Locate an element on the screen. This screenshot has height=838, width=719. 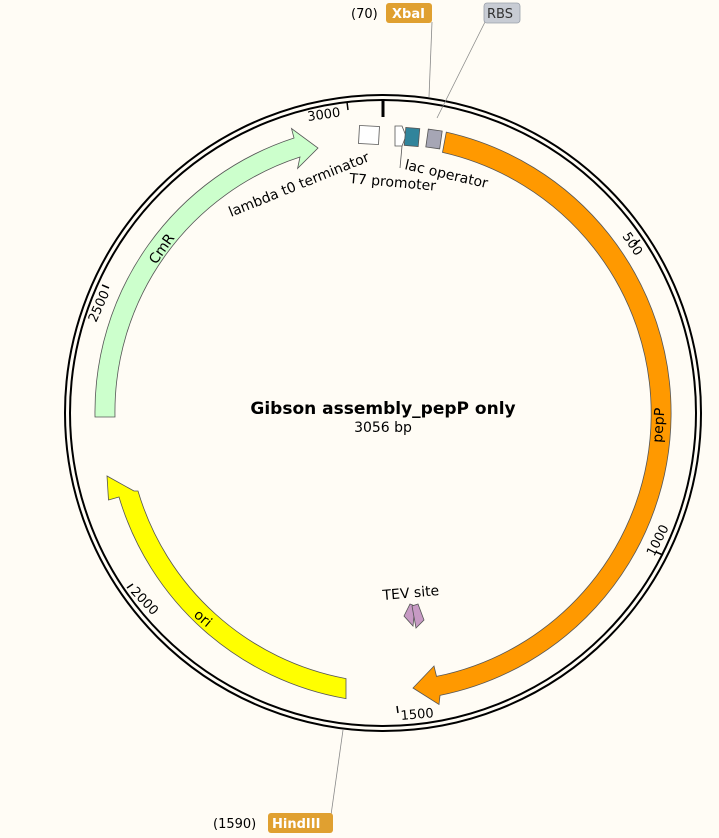
hindiii-badge is located at coordinates (300, 823).